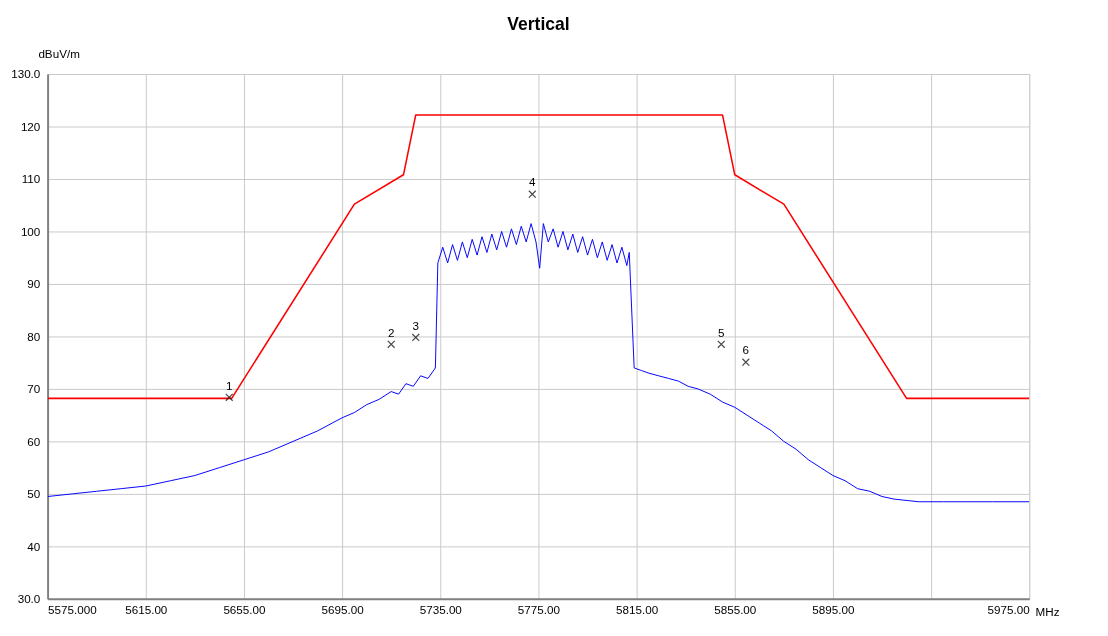  Describe the element at coordinates (30, 231) in the screenshot. I see `y-tick-label: 100` at that location.